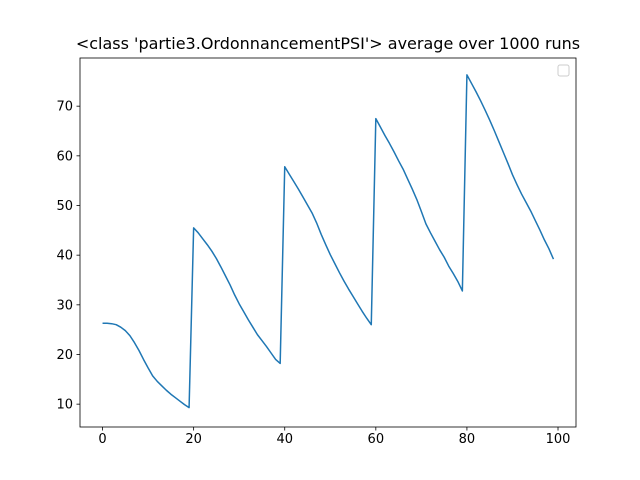  What do you see at coordinates (64, 107) in the screenshot?
I see `y-tick-label: 70` at bounding box center [64, 107].